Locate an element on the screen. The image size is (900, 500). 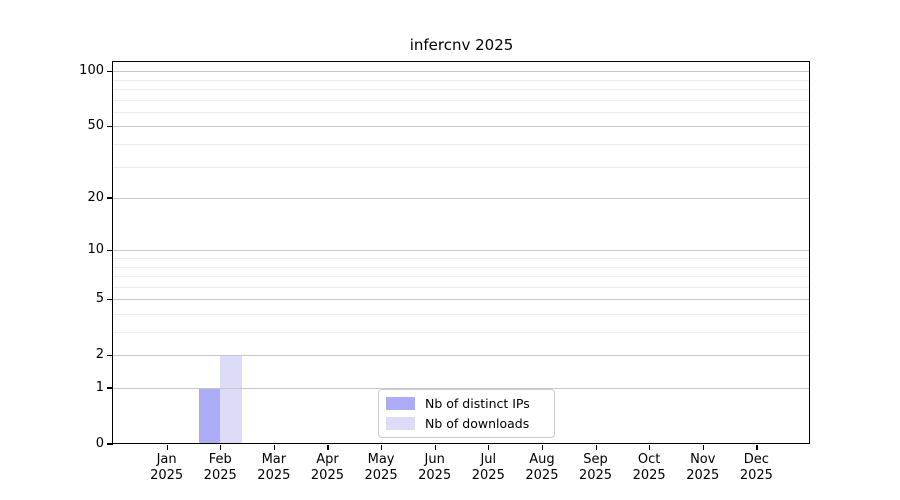
x-axis-tick-label: Jul 2025 is located at coordinates (488, 467).